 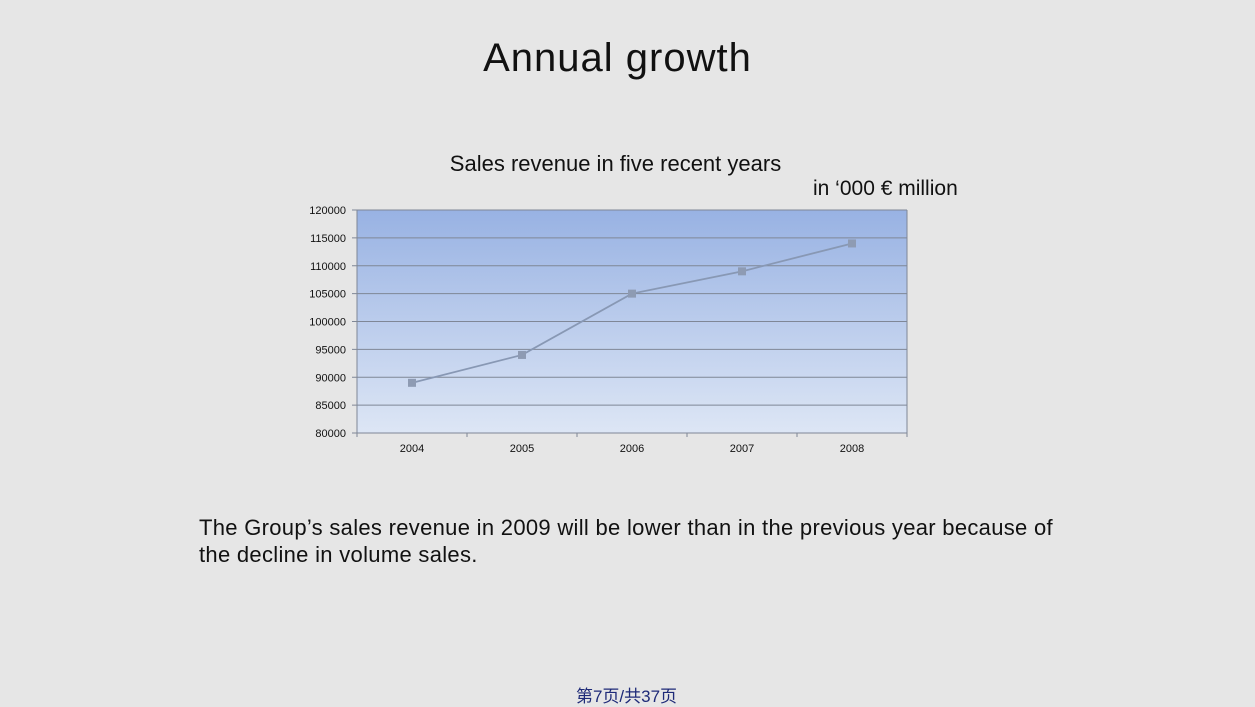 What do you see at coordinates (885, 188) in the screenshot?
I see `chart-unit-label: in ‘000 € million` at bounding box center [885, 188].